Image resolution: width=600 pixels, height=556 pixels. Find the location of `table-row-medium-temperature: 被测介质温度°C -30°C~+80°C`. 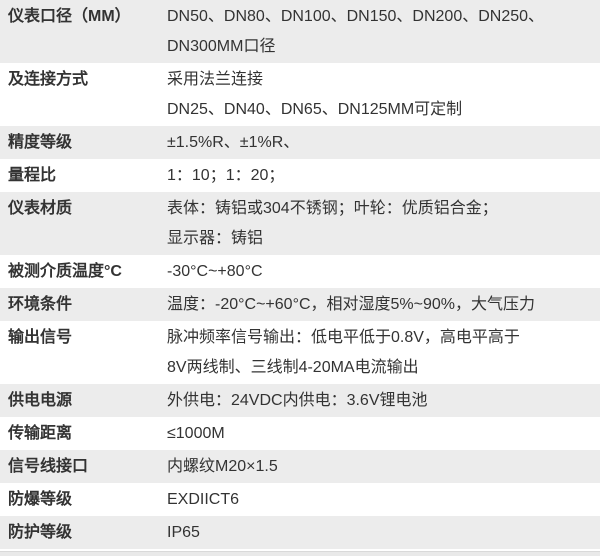

table-row-medium-temperature: 被测介质温度°C -30°C~+80°C is located at coordinates (300, 271).